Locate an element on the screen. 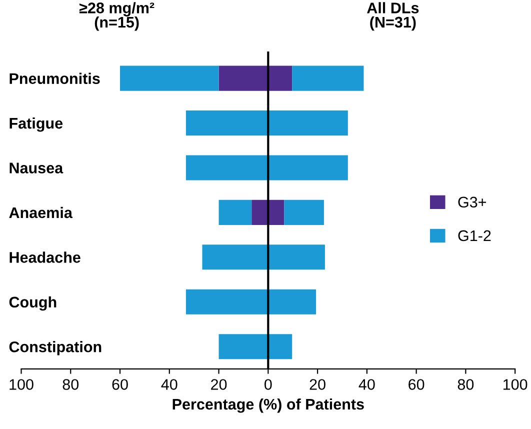 The height and width of the screenshot is (429, 531). text: All DLs (N=31) is located at coordinates (393, 16).